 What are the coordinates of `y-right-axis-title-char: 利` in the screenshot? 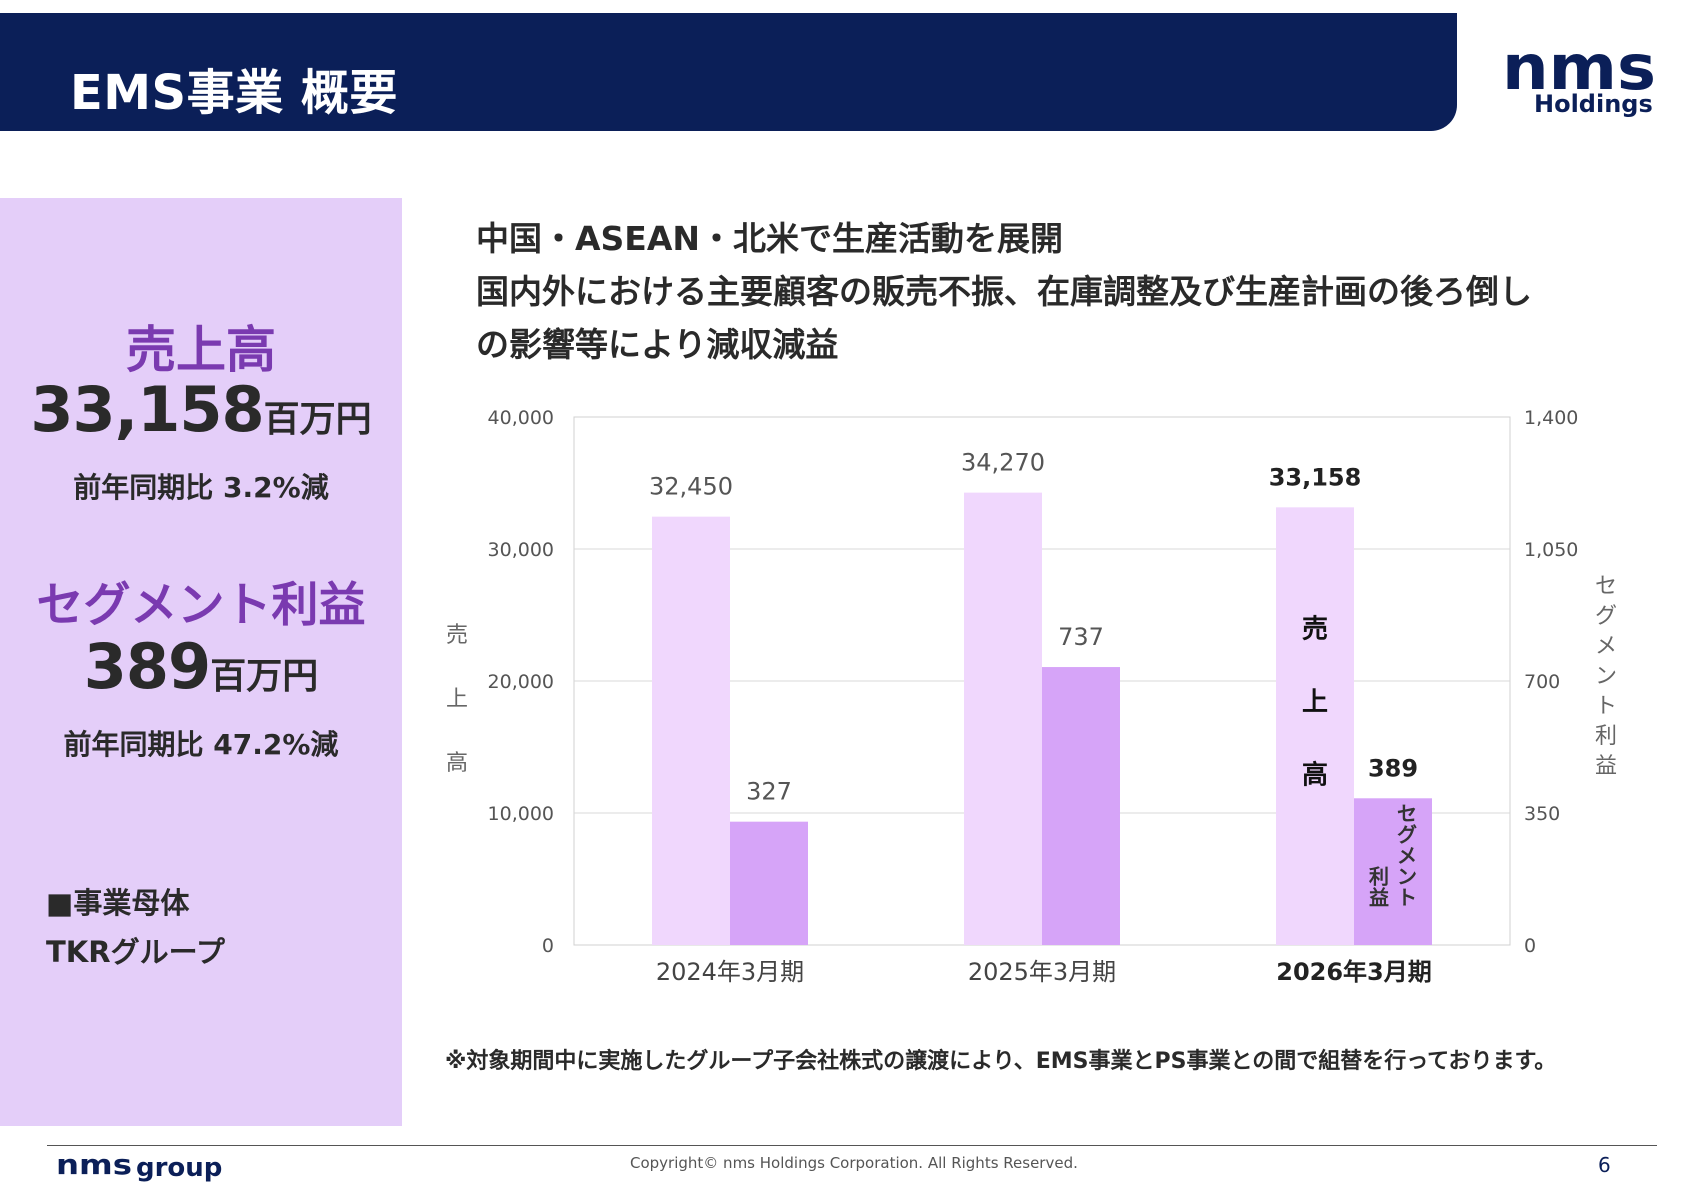 It's located at (1606, 736).